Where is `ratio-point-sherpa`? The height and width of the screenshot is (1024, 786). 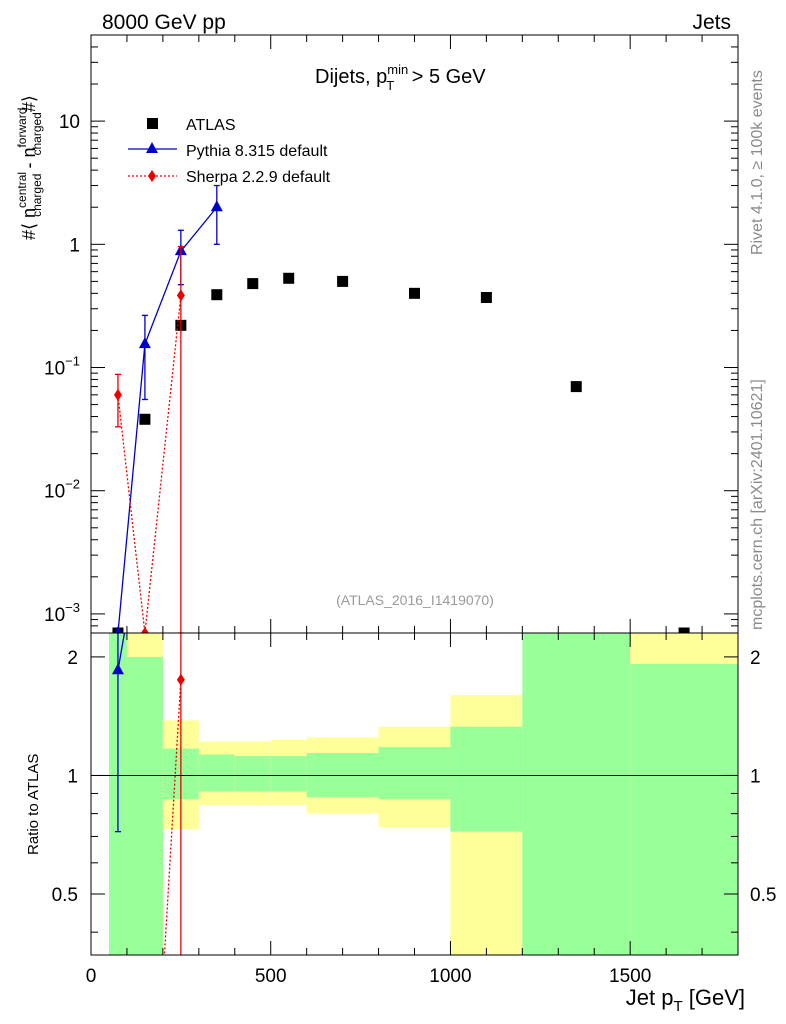 ratio-point-sherpa is located at coordinates (180, 679).